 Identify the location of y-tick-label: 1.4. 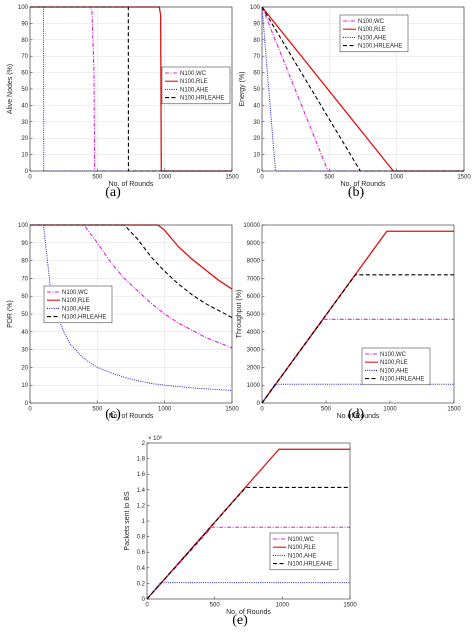
(141, 491).